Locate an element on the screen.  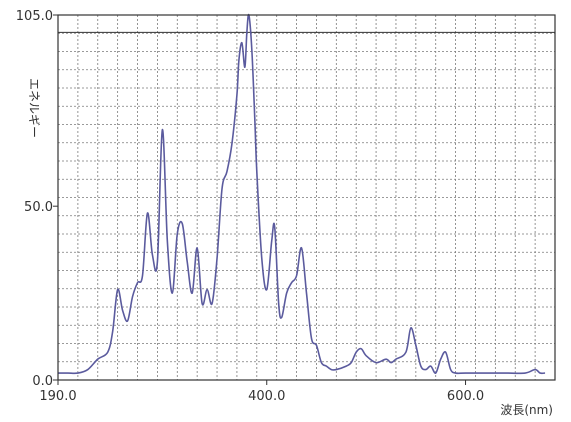
y-axis-label: エネルギー is located at coordinates (34, 108).